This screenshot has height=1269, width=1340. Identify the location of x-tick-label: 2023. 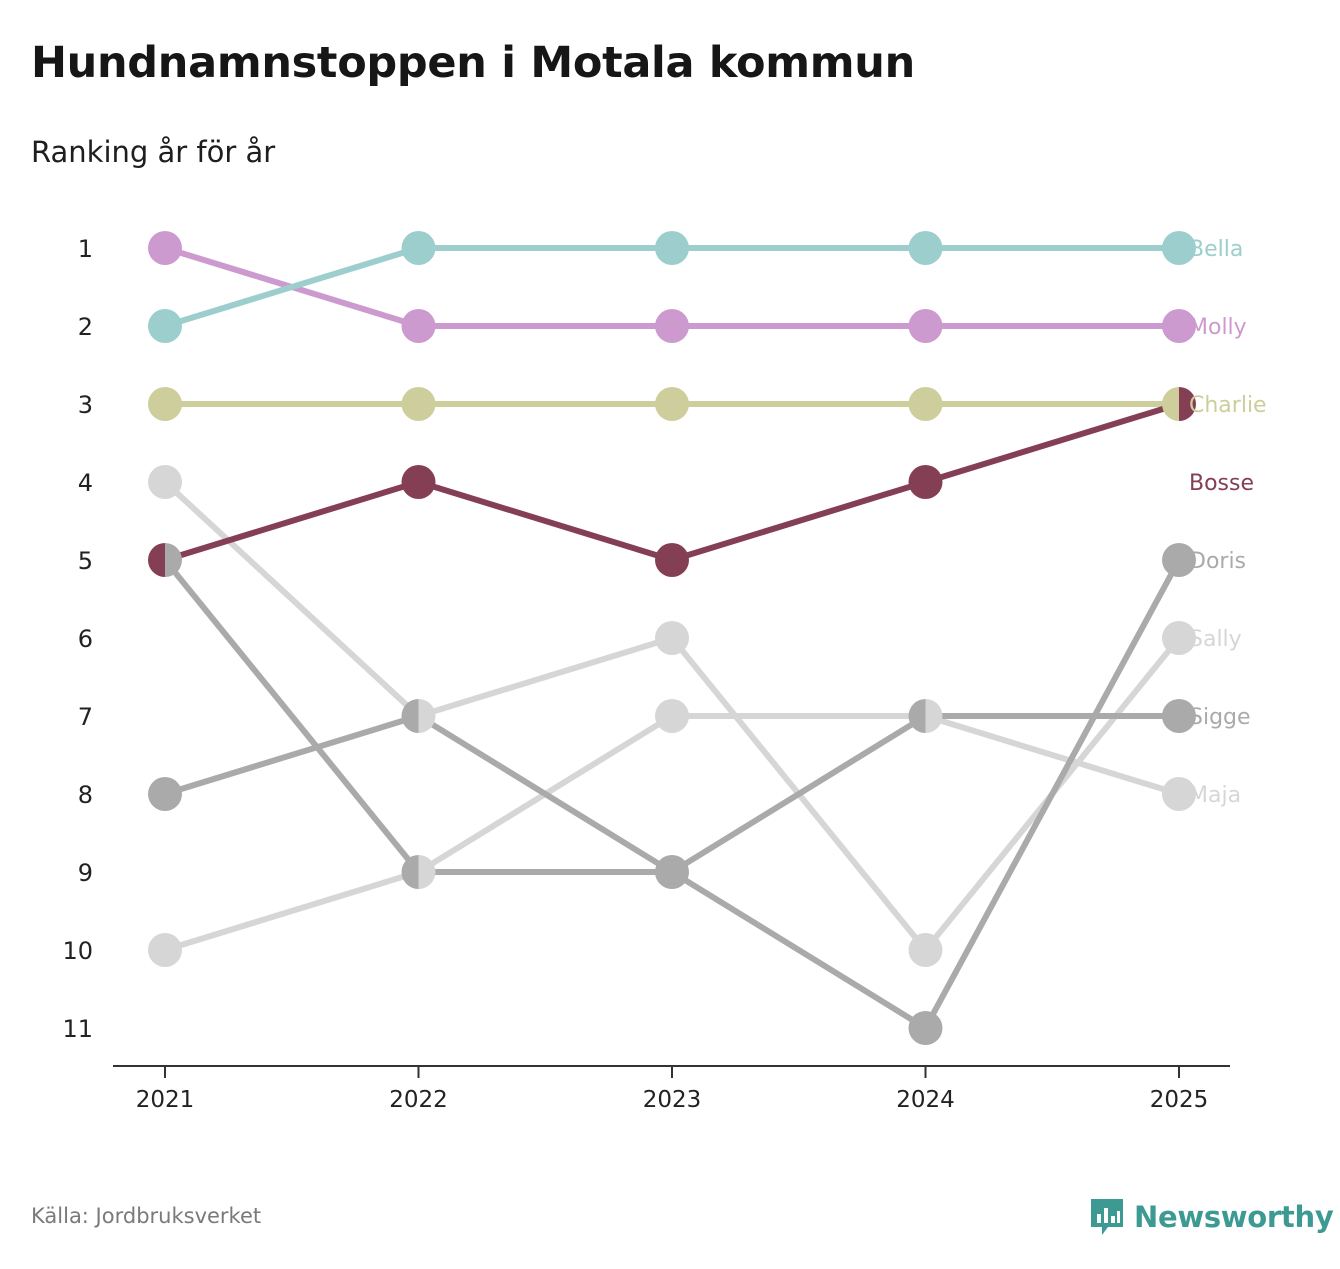
(672, 1100).